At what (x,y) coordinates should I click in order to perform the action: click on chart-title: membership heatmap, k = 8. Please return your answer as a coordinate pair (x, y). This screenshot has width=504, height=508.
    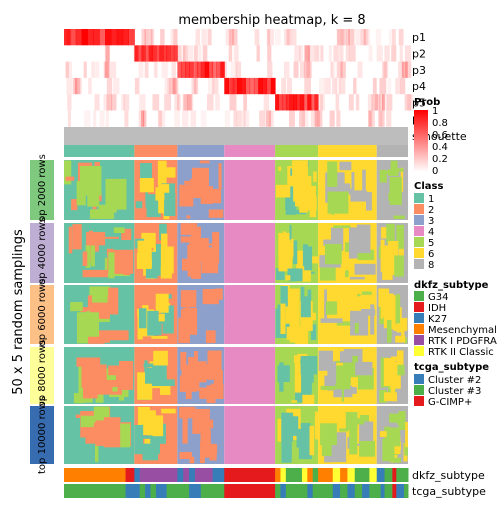
    Looking at the image, I should click on (271, 20).